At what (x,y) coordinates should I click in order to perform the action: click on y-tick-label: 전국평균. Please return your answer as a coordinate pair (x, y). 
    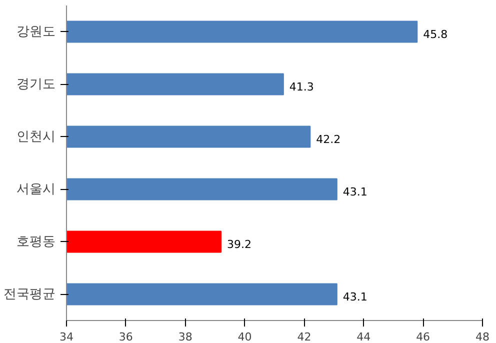
    Looking at the image, I should click on (30, 294).